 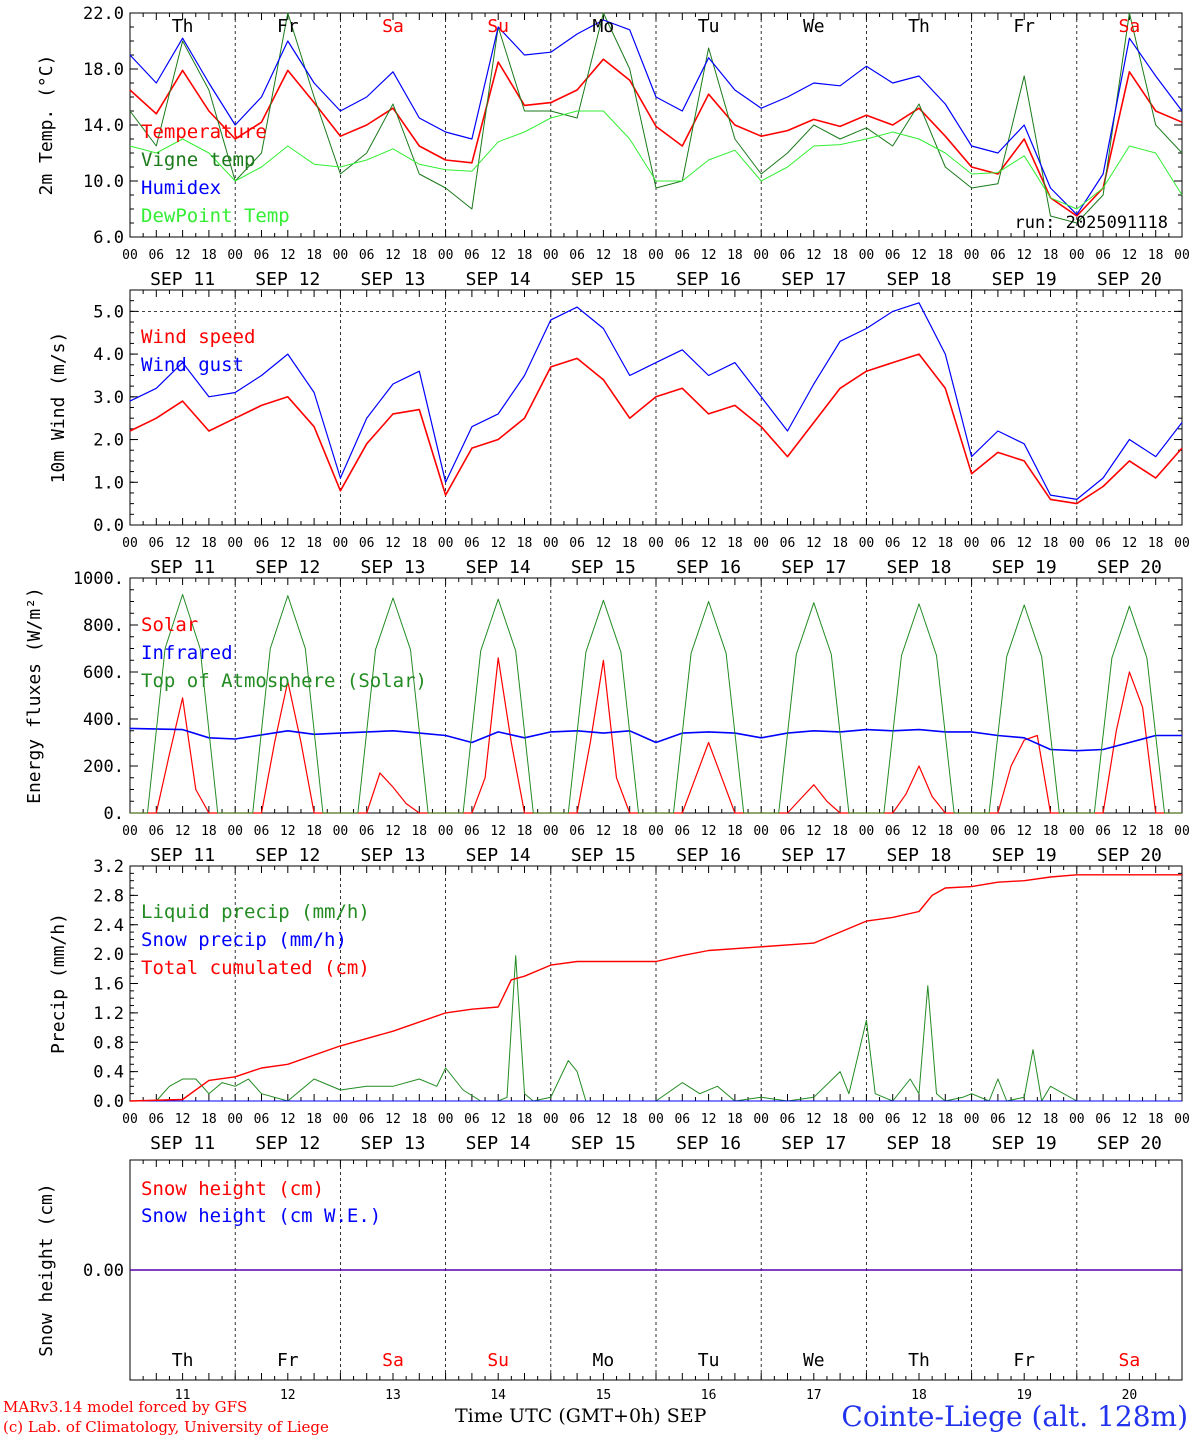 What do you see at coordinates (498, 855) in the screenshot?
I see `date-label: SEP 14` at bounding box center [498, 855].